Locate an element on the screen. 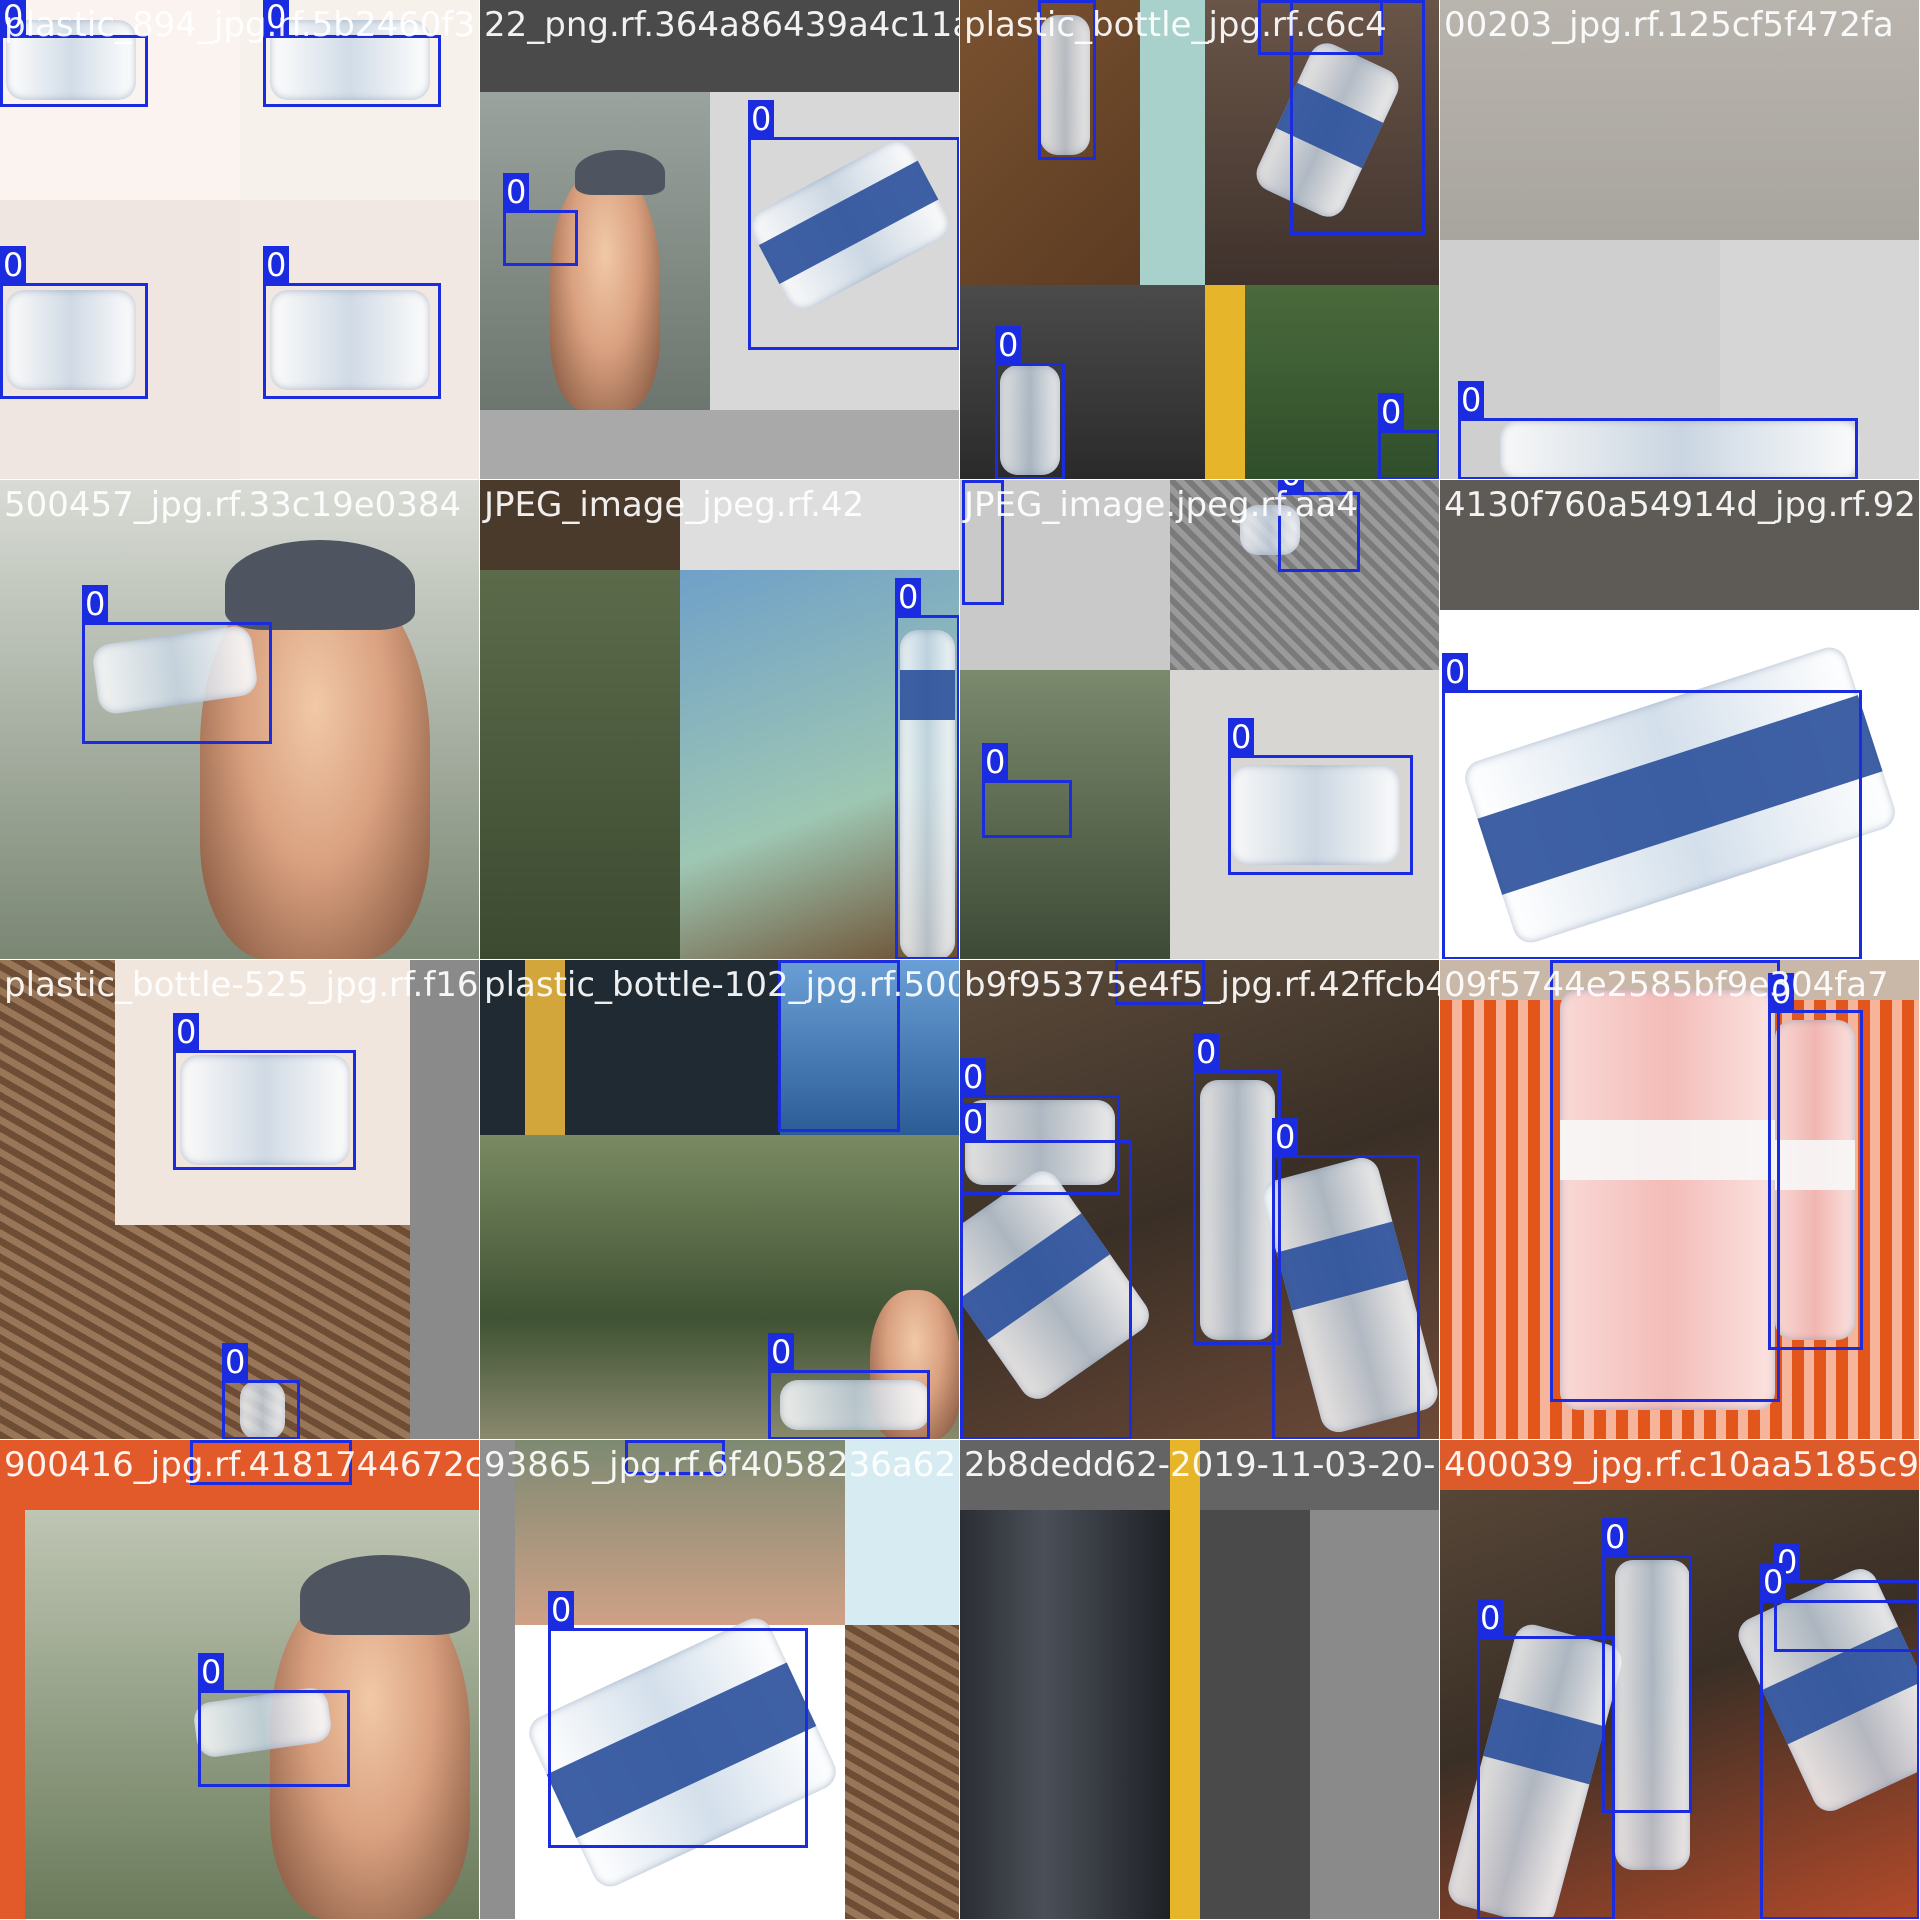 This screenshot has height=1920, width=1920. mosaic-tile-15: 2b8dedd62-2019-11-03-20-19 is located at coordinates (1200, 1680).